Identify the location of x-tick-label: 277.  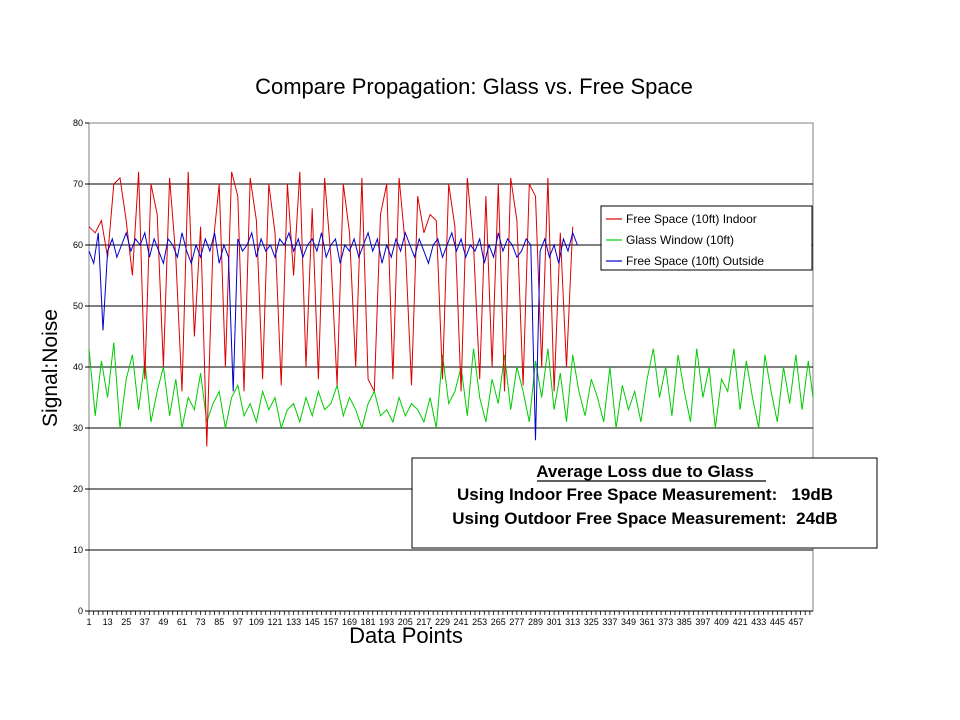
(516, 622).